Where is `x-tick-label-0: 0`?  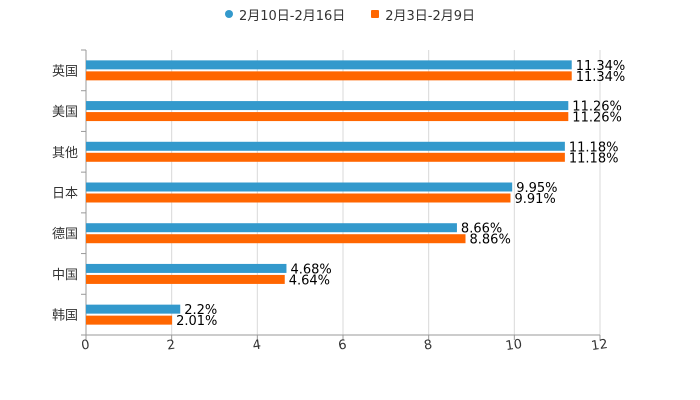
x-tick-label-0: 0 is located at coordinates (85, 346).